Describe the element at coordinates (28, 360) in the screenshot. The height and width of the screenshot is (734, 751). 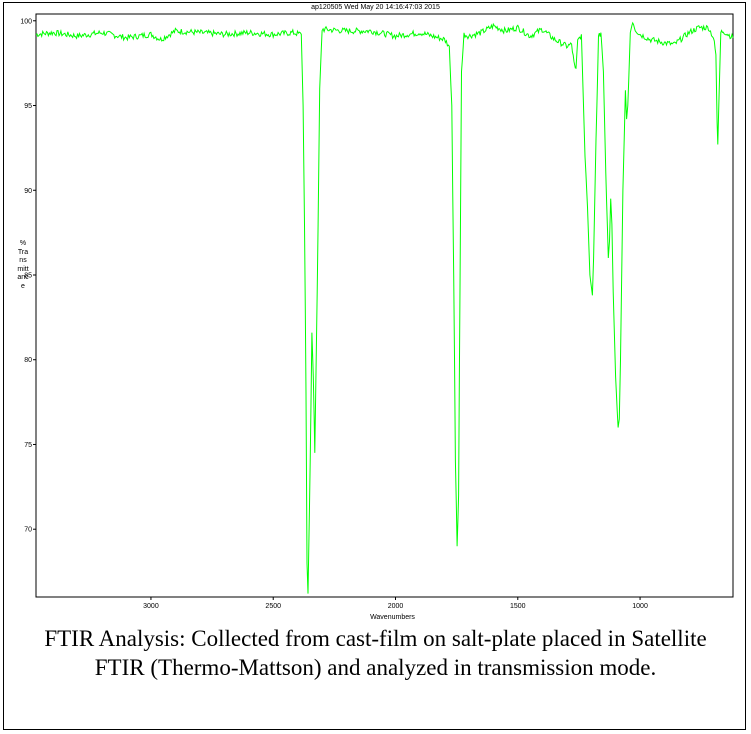
I see `y-tick-label: 80` at that location.